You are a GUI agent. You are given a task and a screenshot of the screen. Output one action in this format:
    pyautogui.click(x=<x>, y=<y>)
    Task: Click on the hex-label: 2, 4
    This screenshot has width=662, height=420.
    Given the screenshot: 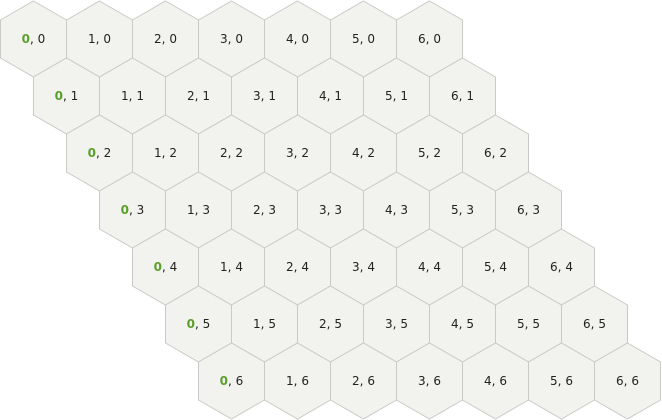 What is the action you would take?
    pyautogui.click(x=297, y=267)
    